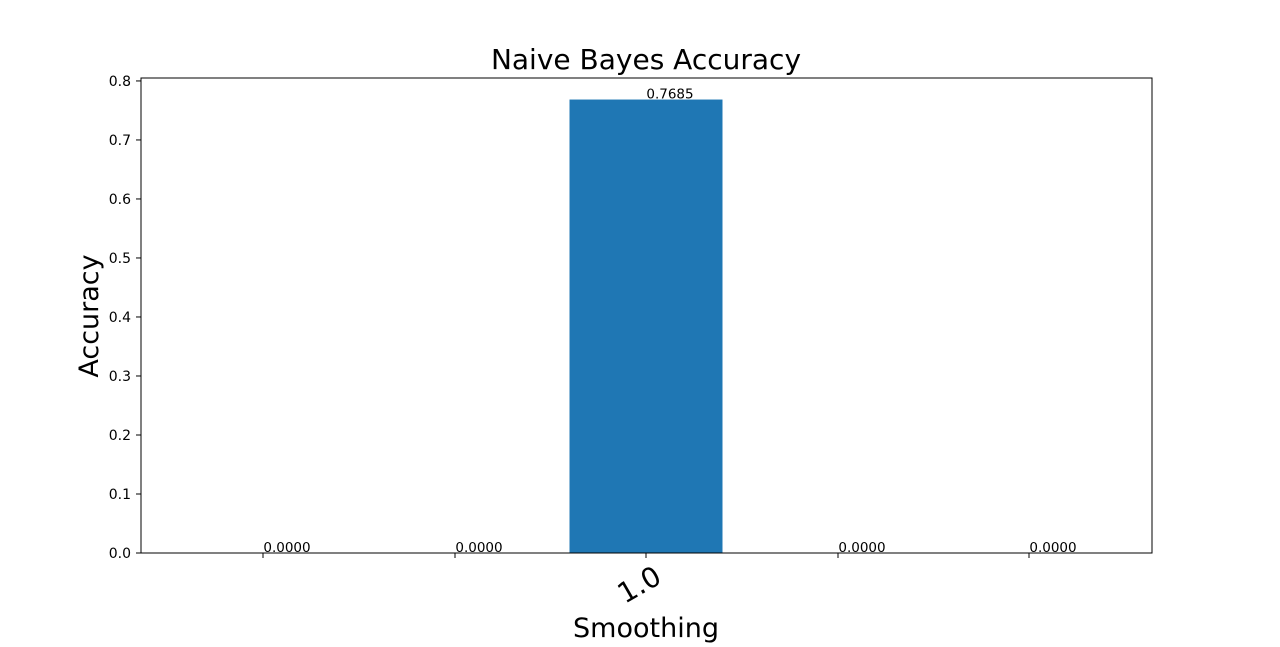 This screenshot has height=647, width=1280. What do you see at coordinates (120, 377) in the screenshot?
I see `y-tick-label: 0.3` at bounding box center [120, 377].